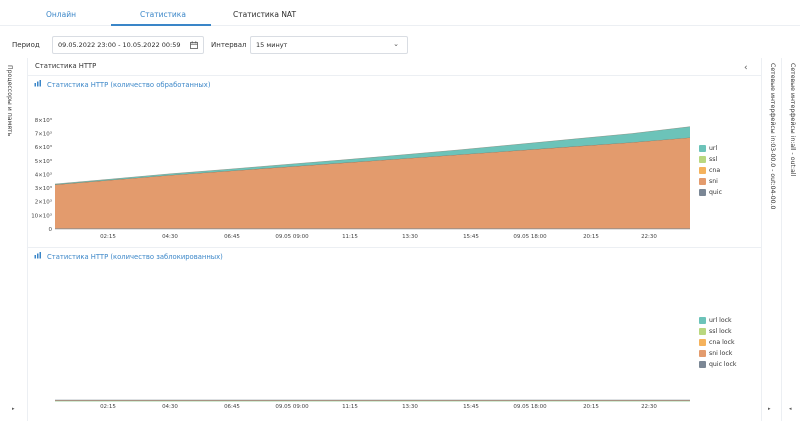  Describe the element at coordinates (722, 342) in the screenshot. I see `legend-label: cna lock` at that location.